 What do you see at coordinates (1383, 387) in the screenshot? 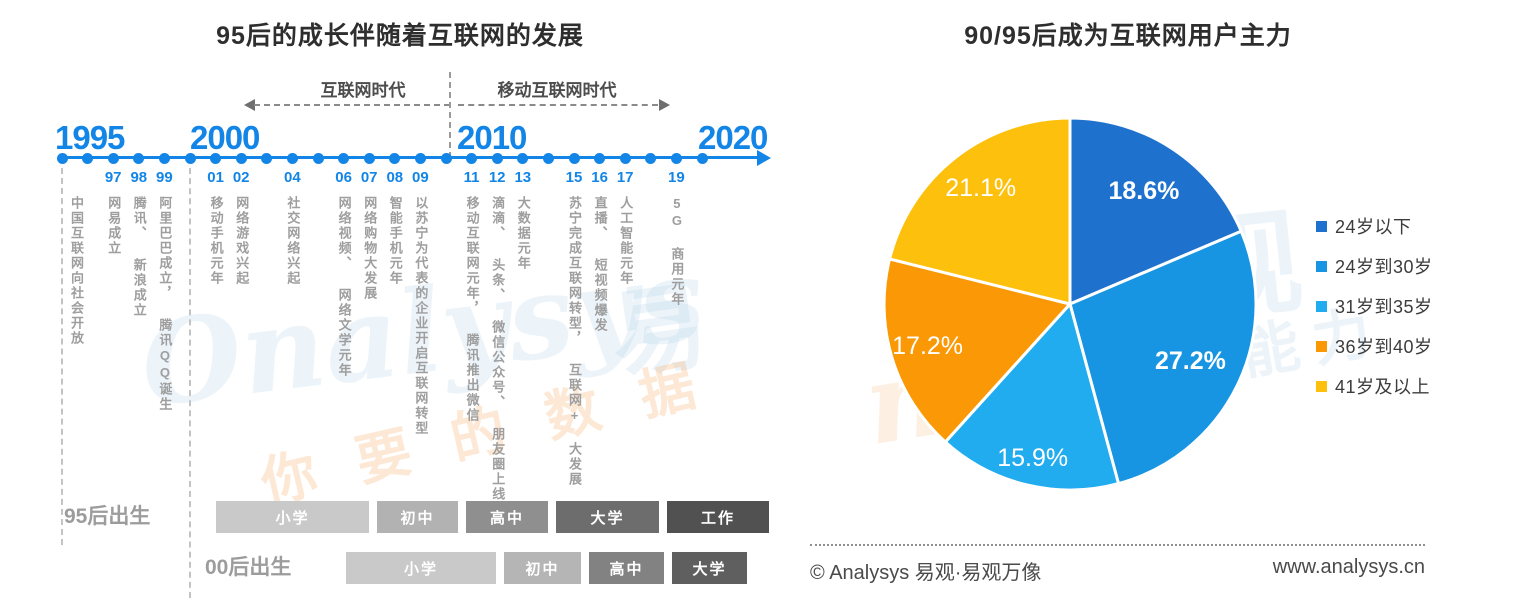
I see `legend-label-41岁及以上: 41岁及以上` at bounding box center [1383, 387].